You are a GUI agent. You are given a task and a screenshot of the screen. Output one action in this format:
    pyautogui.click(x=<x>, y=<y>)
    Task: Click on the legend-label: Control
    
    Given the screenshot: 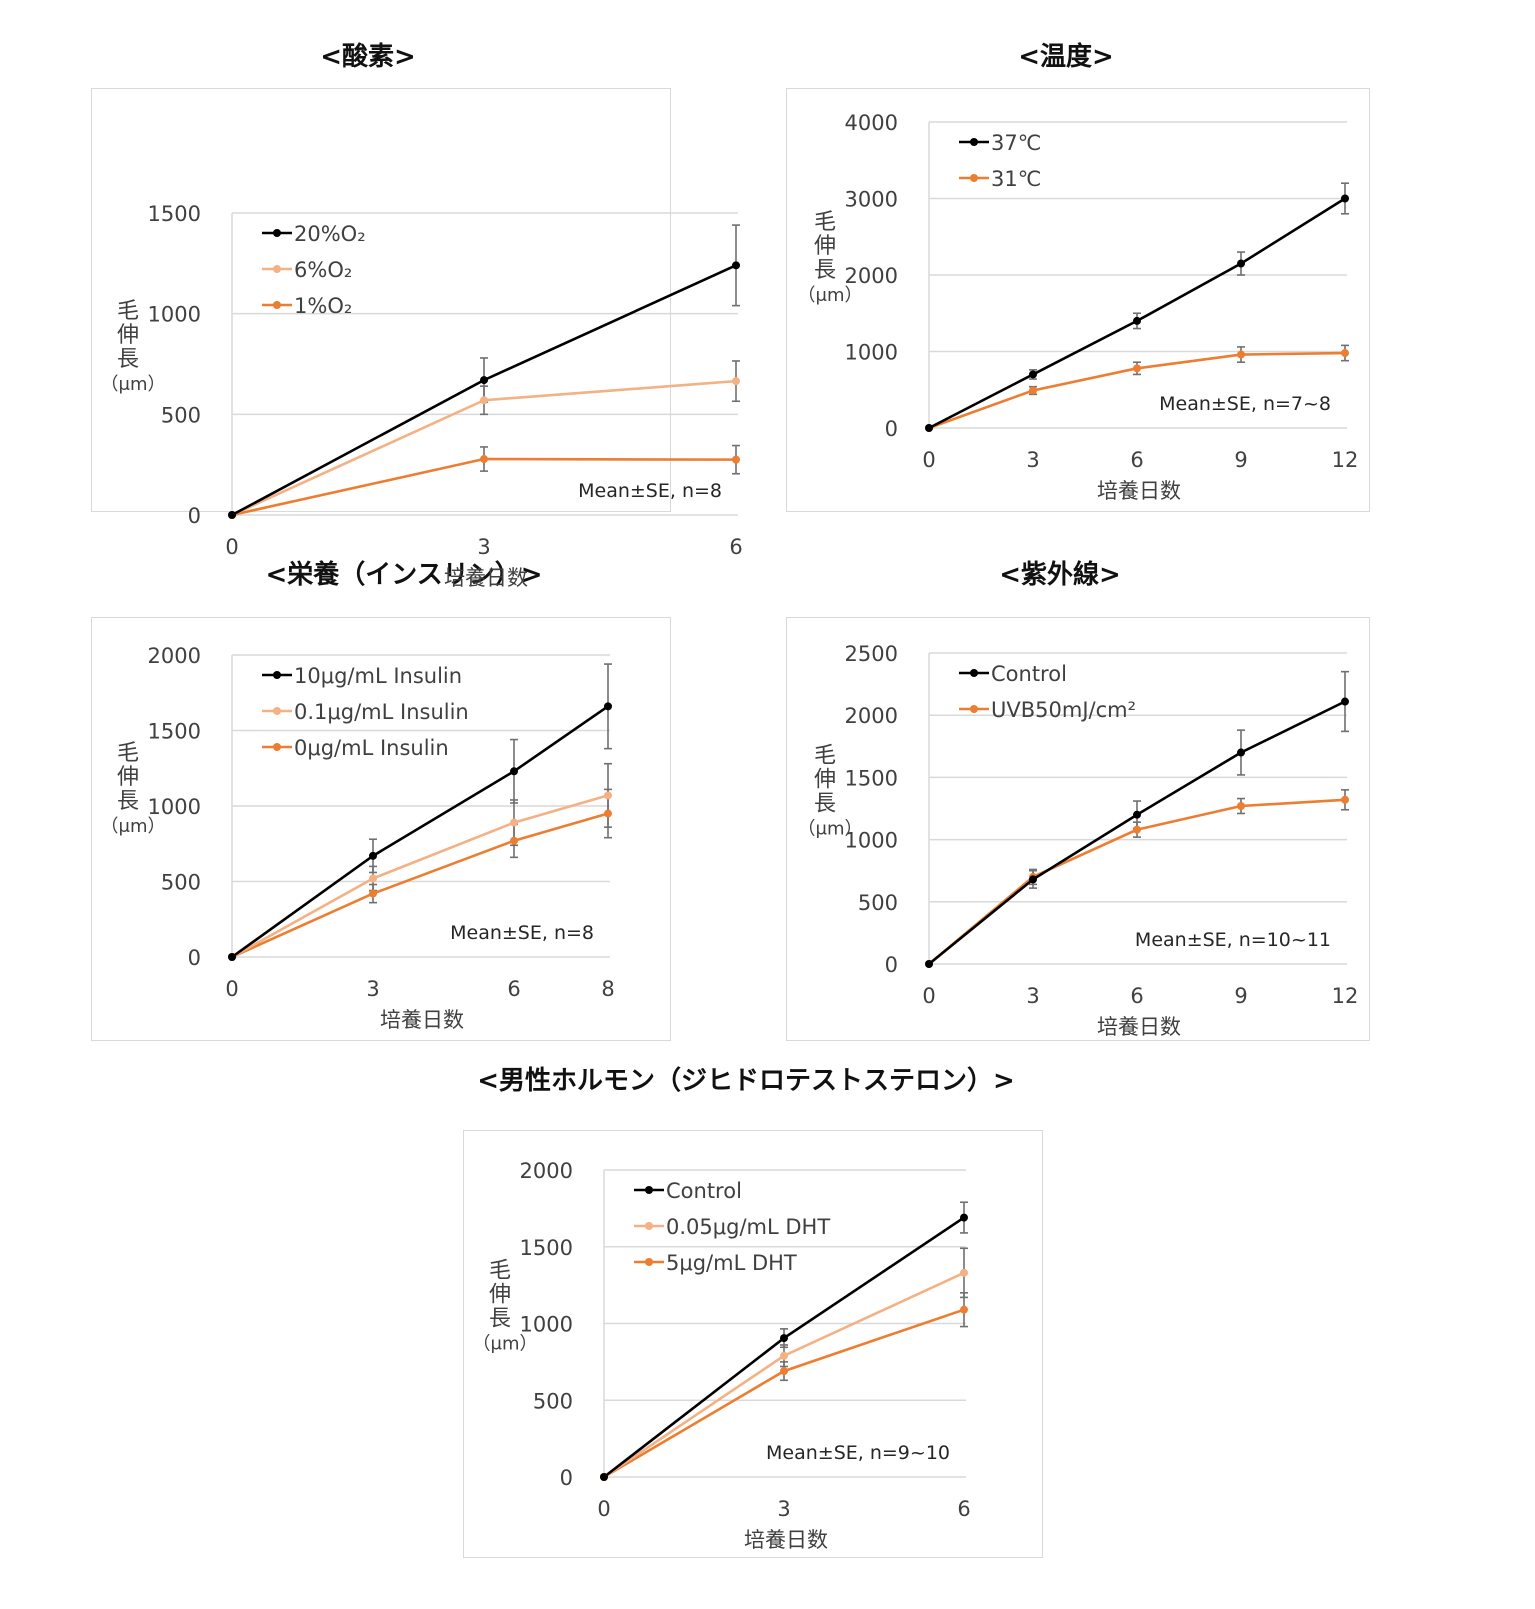 What is the action you would take?
    pyautogui.click(x=704, y=1191)
    